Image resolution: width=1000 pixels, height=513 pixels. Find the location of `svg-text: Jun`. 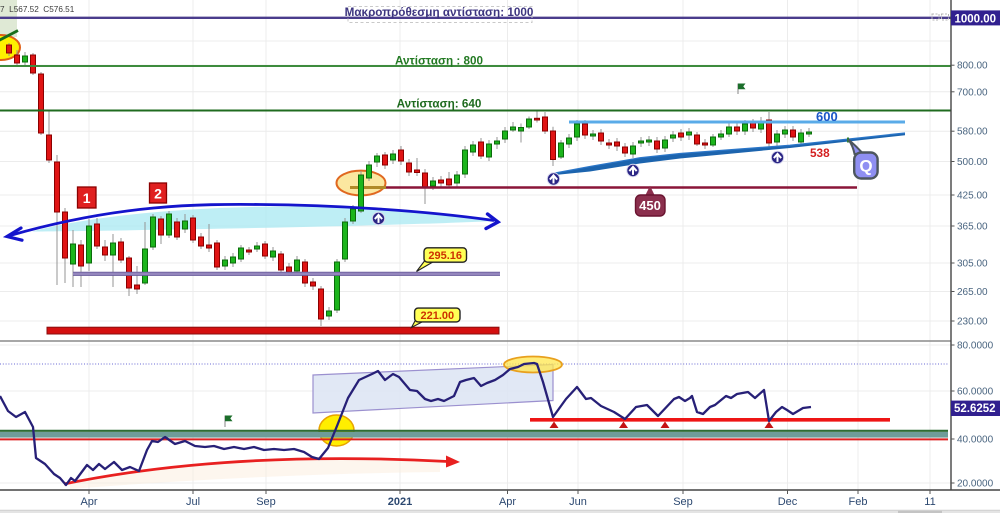

svg-text: Jun is located at coordinates (578, 502).